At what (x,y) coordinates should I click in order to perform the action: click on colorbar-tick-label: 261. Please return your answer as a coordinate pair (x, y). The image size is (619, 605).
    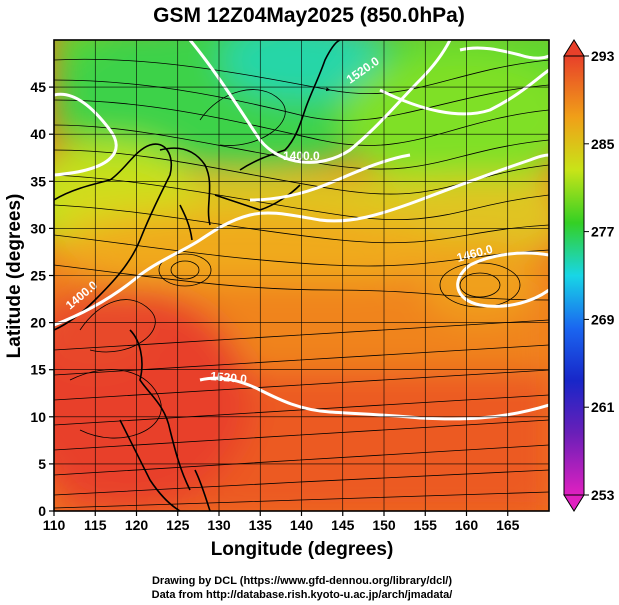
    Looking at the image, I should click on (603, 407).